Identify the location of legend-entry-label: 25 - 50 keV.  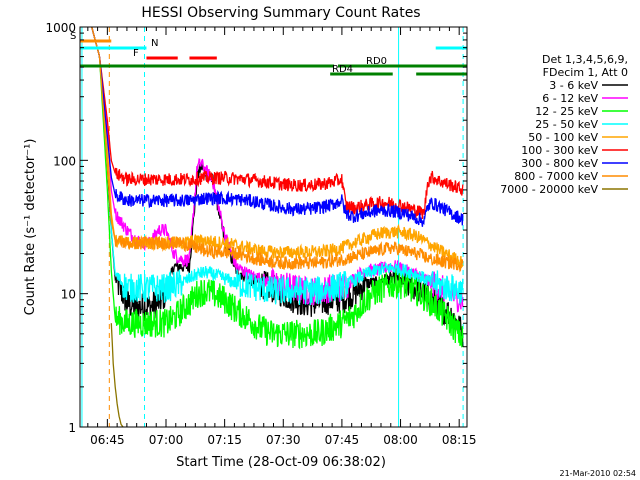
(566, 124).